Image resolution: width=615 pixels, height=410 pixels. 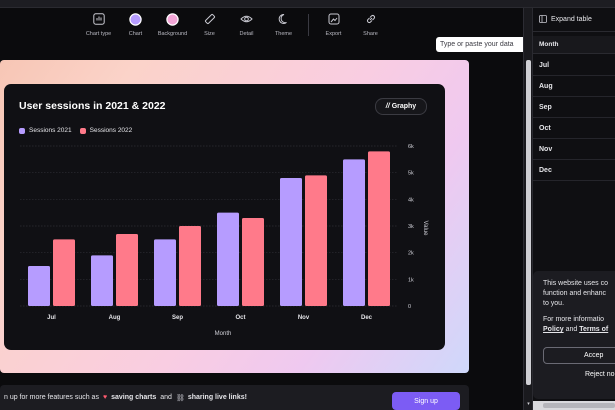 What do you see at coordinates (528, 403) in the screenshot?
I see `scroll-down-icon: ▾` at bounding box center [528, 403].